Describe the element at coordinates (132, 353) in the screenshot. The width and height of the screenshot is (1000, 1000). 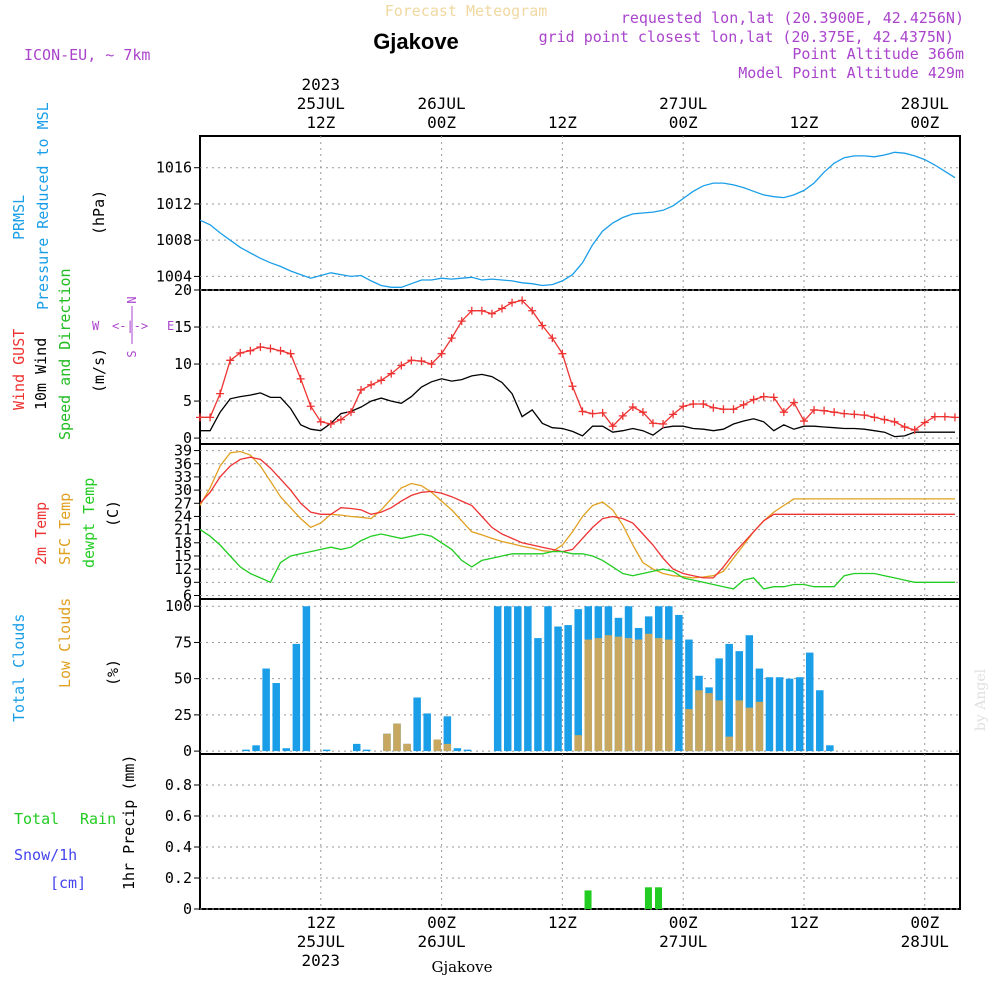
I see `compass-s: S` at that location.